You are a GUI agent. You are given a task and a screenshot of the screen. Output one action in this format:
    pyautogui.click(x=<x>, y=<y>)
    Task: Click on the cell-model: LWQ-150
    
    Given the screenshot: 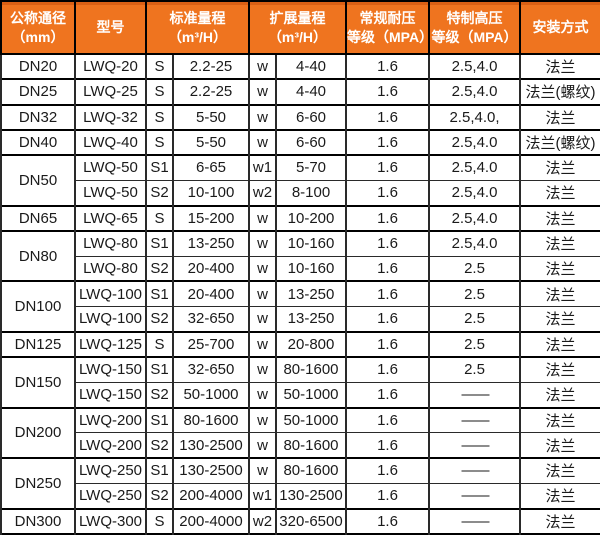 What is the action you would take?
    pyautogui.click(x=110, y=395)
    